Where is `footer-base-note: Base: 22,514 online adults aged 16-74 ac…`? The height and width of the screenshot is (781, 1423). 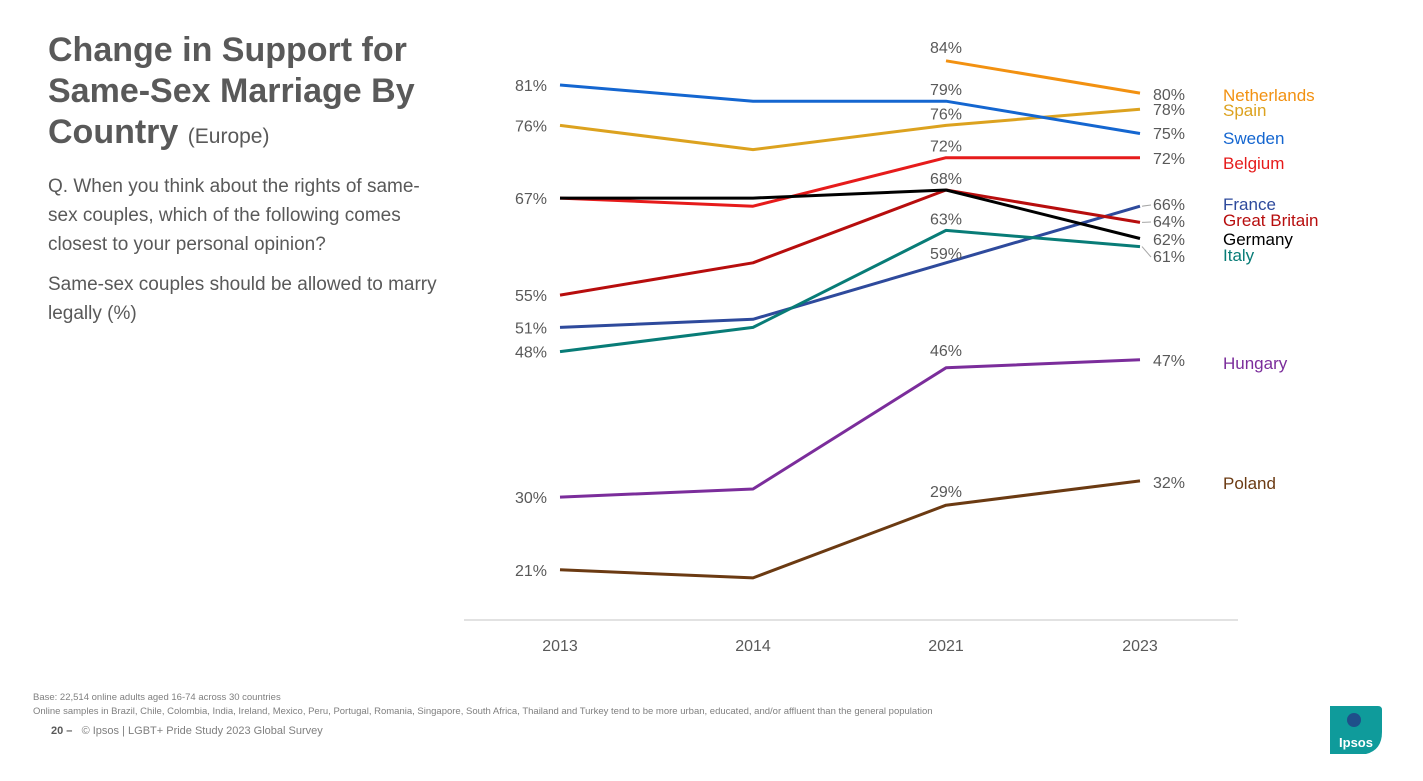
footer-base-note: Base: 22,514 online adults aged 16-74 ac… is located at coordinates (157, 697).